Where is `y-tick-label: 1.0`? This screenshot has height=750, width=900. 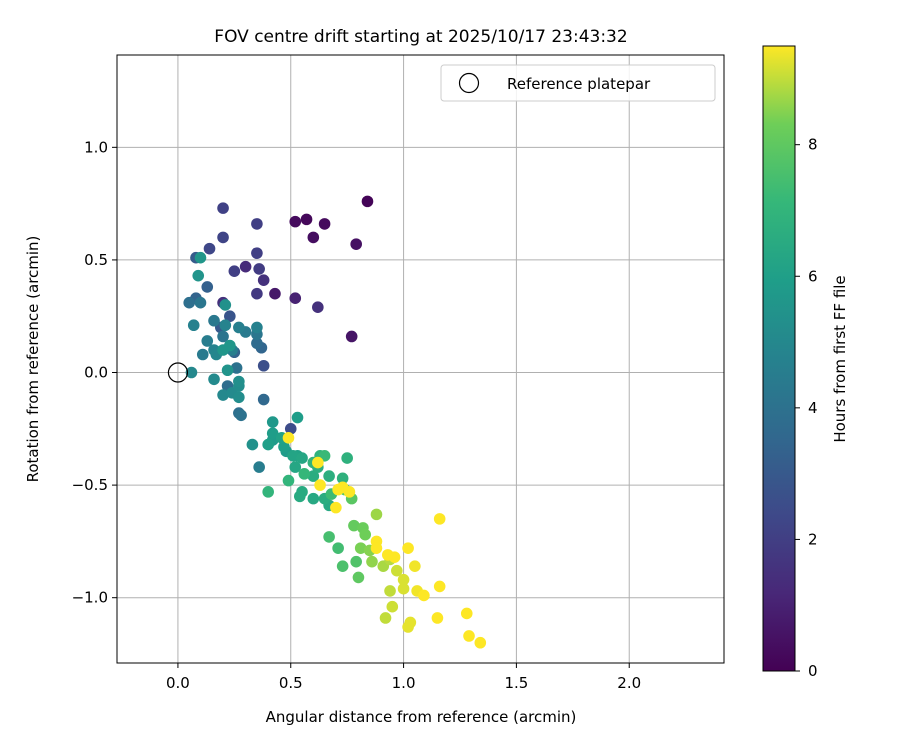 y-tick-label: 1.0 is located at coordinates (96, 147).